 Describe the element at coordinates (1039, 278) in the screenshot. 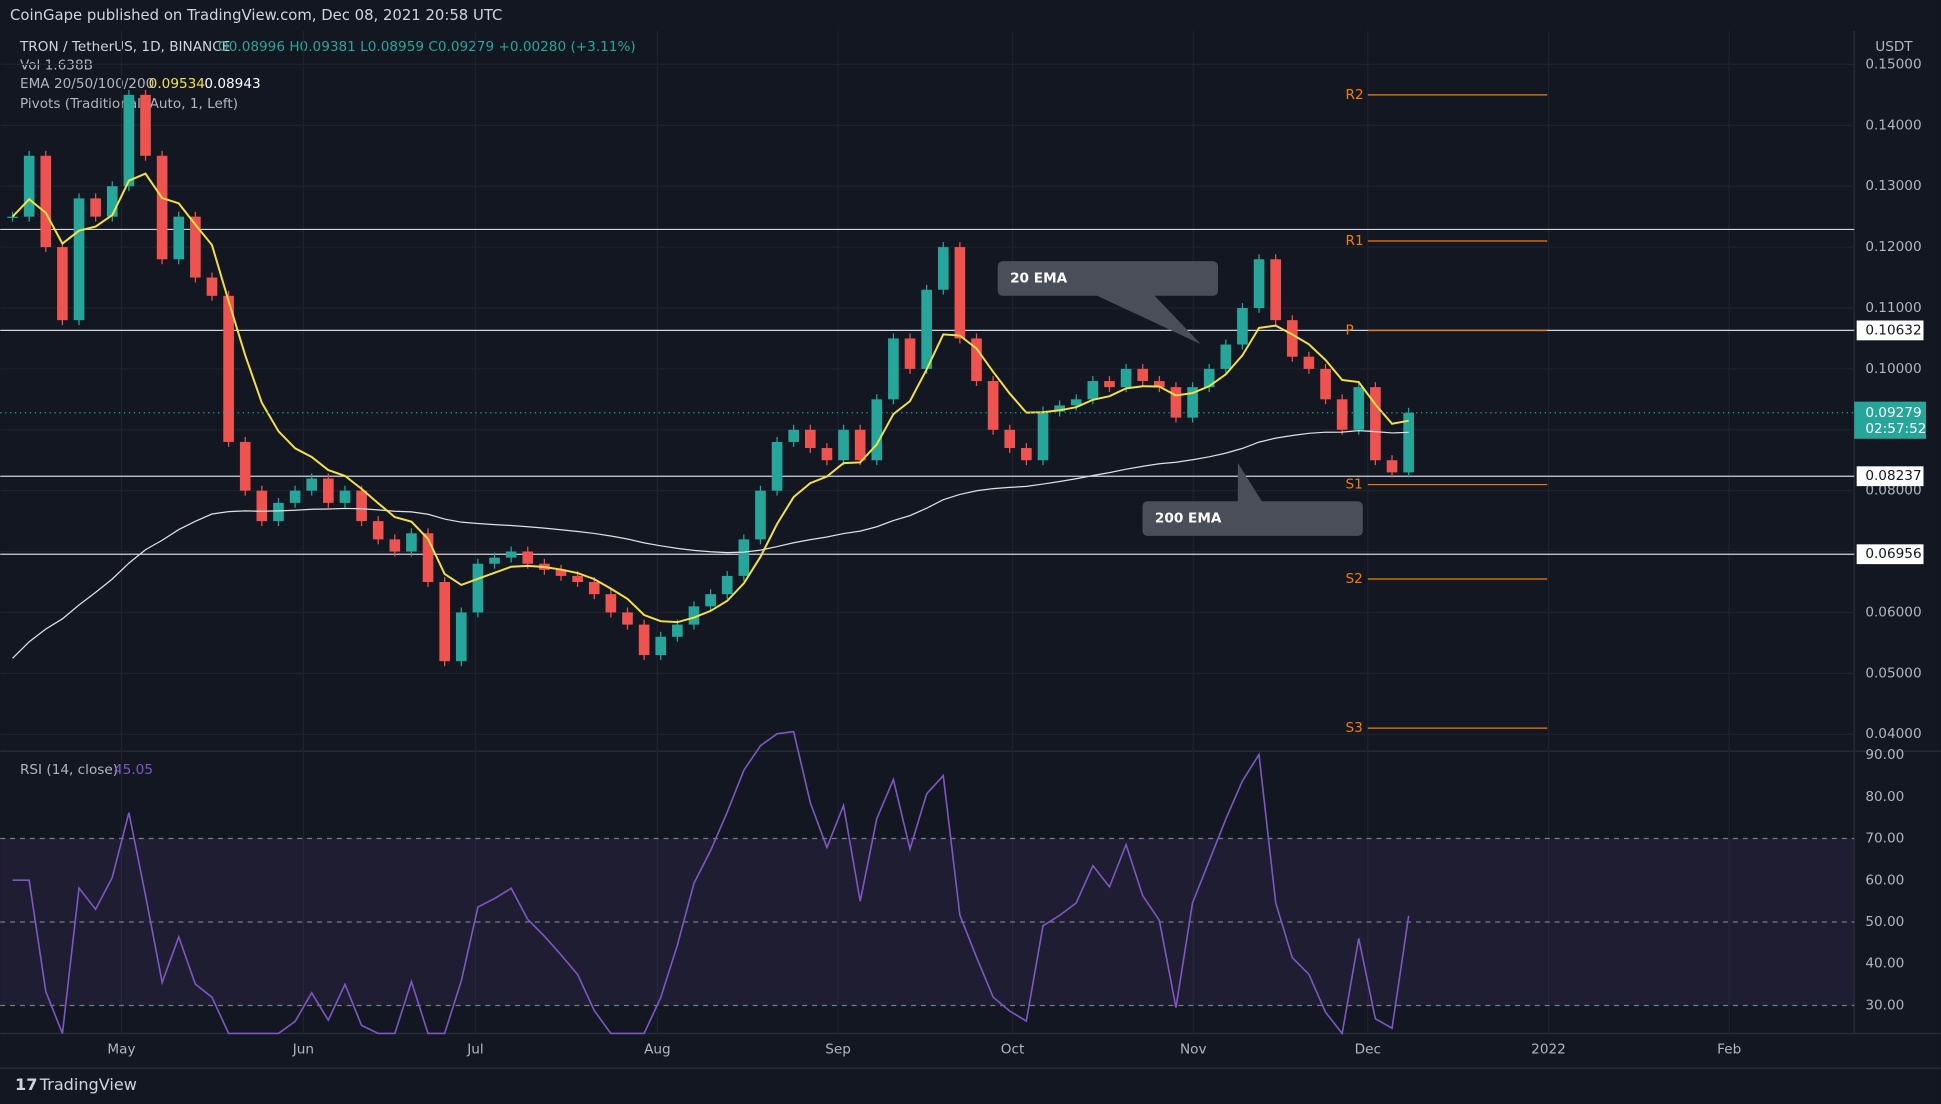

I see `callout-text: 20 EMA` at that location.